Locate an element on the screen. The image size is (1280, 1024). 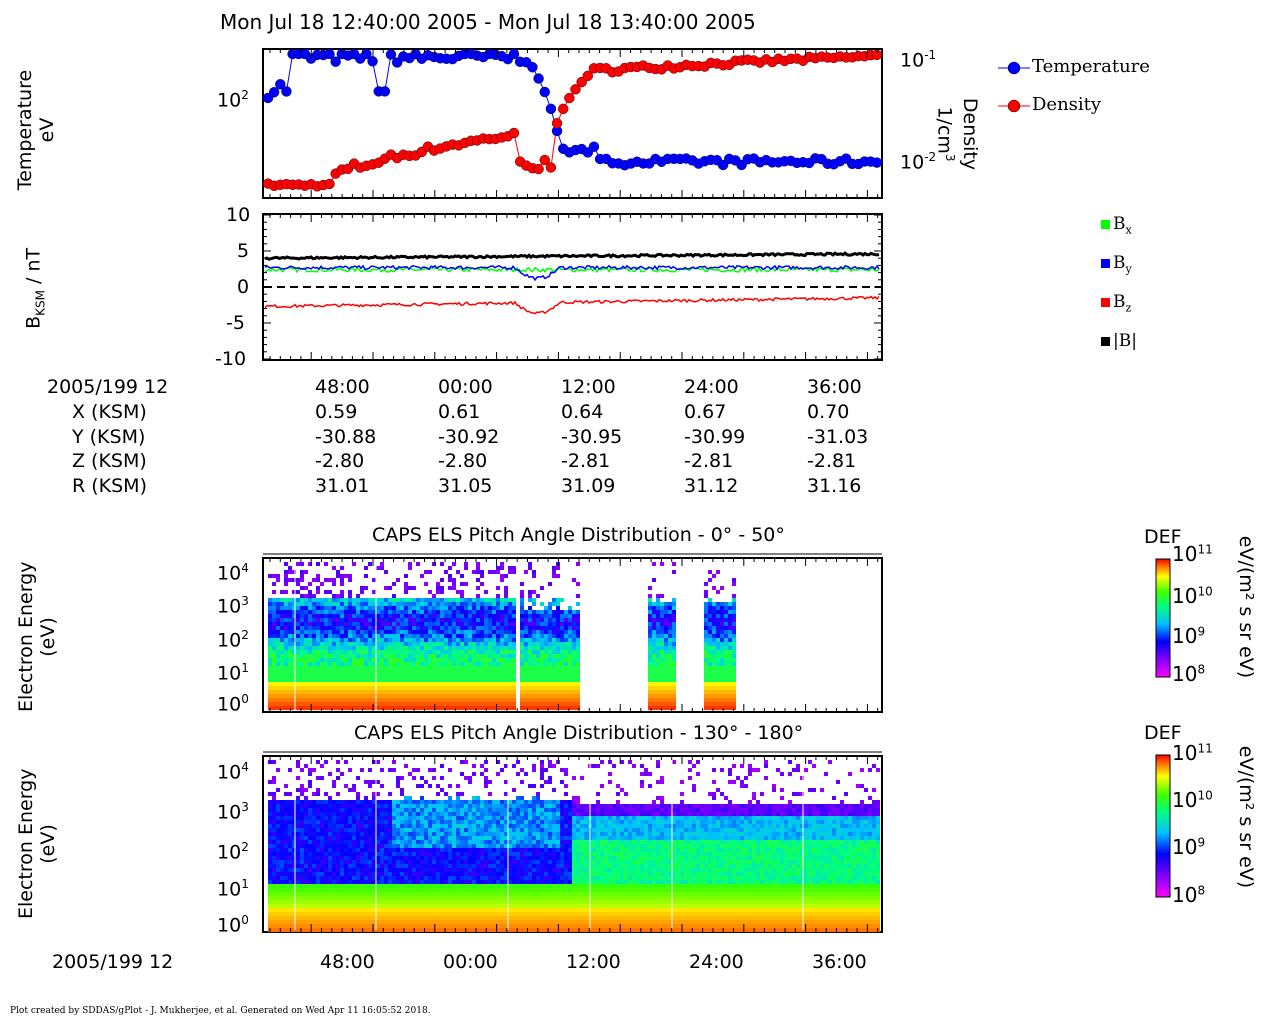
els1-colorbar-units: eV/(m² s sr eV) is located at coordinates (1246, 607).